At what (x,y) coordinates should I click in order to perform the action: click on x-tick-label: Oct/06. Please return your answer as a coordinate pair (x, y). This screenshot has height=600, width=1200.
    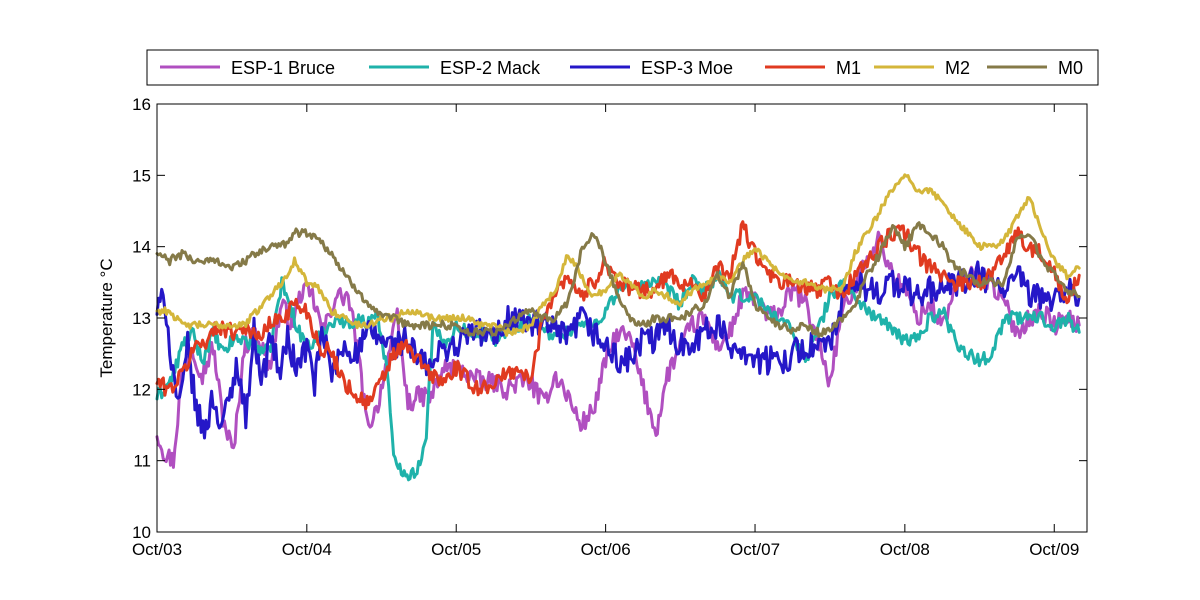
    Looking at the image, I should click on (606, 549).